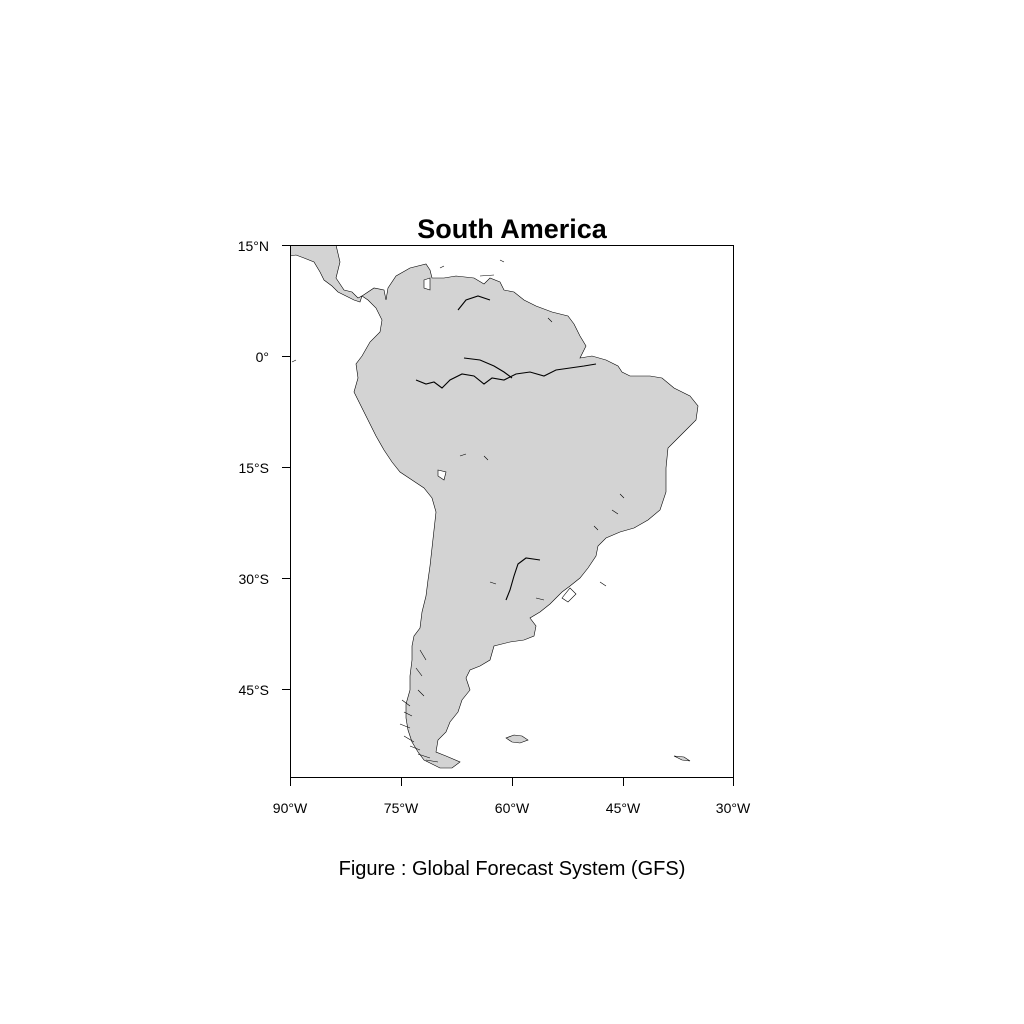 The width and height of the screenshot is (1024, 1024). Describe the element at coordinates (253, 690) in the screenshot. I see `y-tick-label-45s: 45°S` at that location.